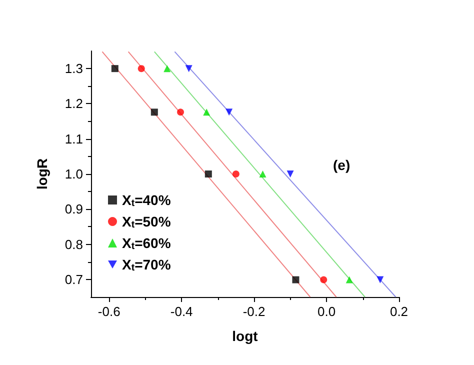 The image size is (474, 365). I want to click on x-tick-label: -0.2, so click(254, 311).